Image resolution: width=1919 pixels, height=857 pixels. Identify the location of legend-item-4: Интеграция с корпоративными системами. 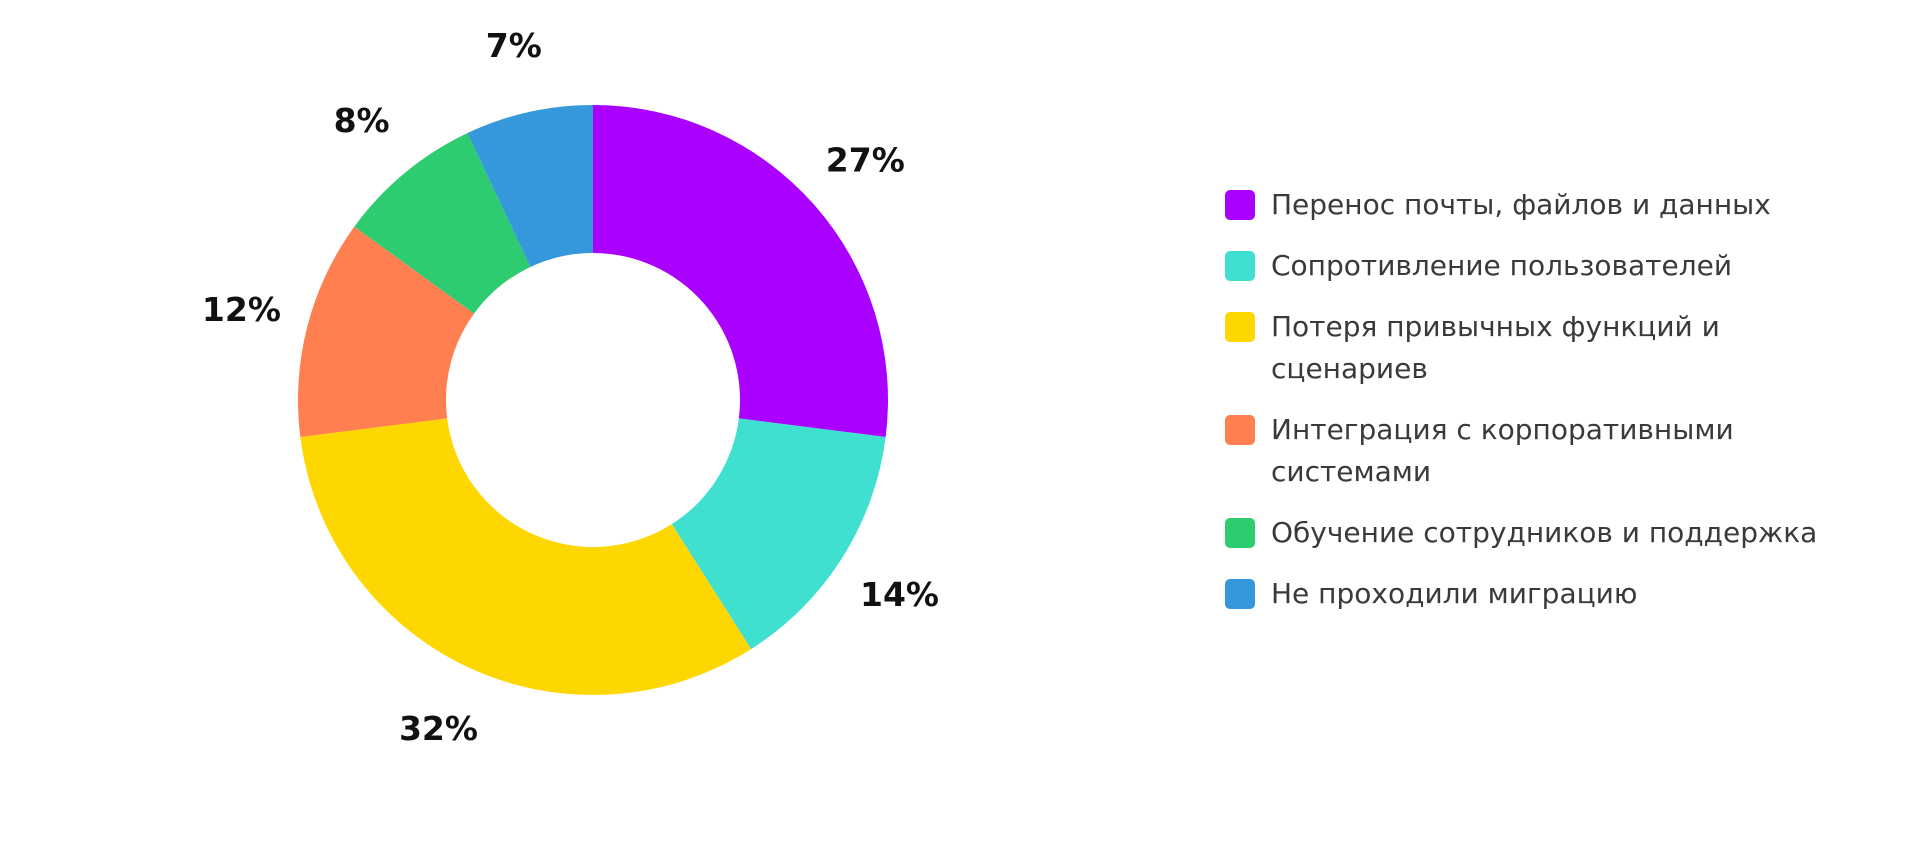
(1565, 451).